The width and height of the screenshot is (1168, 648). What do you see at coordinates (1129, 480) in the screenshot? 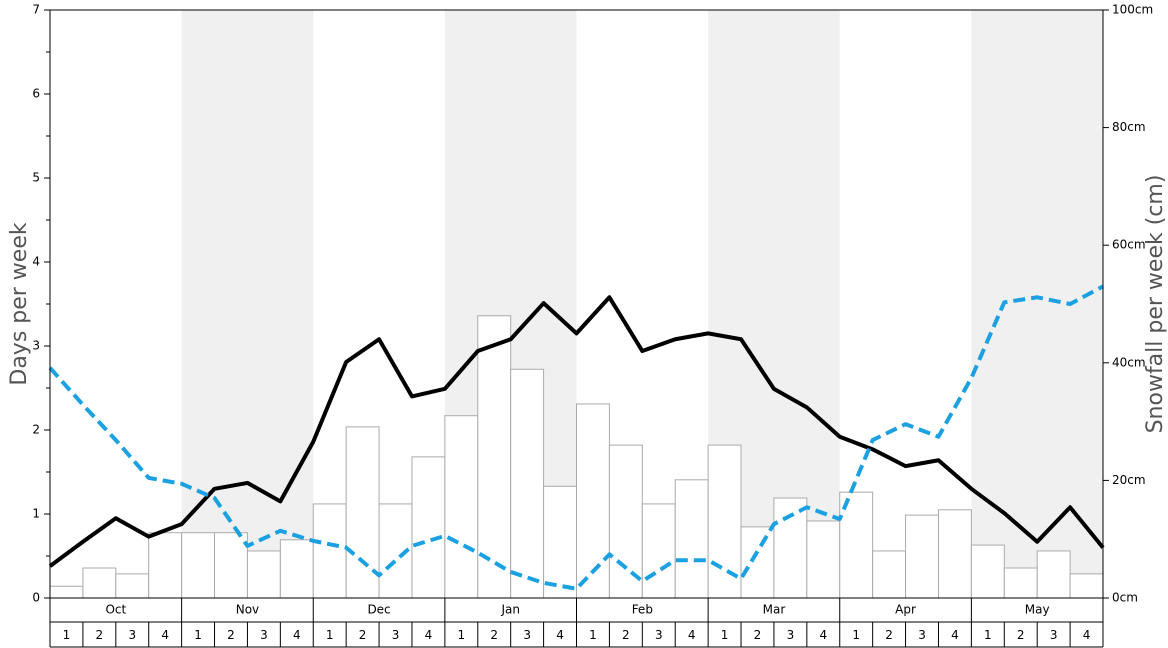
I see `y2-tick-label: 20cm` at bounding box center [1129, 480].